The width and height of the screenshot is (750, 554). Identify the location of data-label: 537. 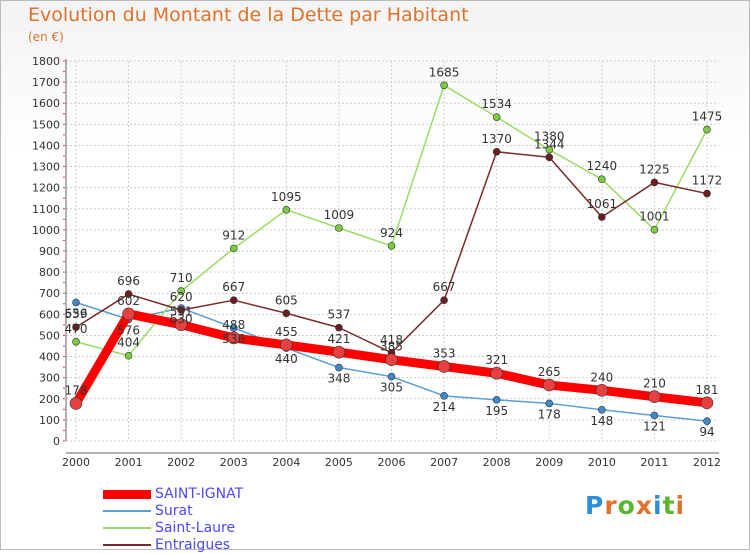
(338, 315).